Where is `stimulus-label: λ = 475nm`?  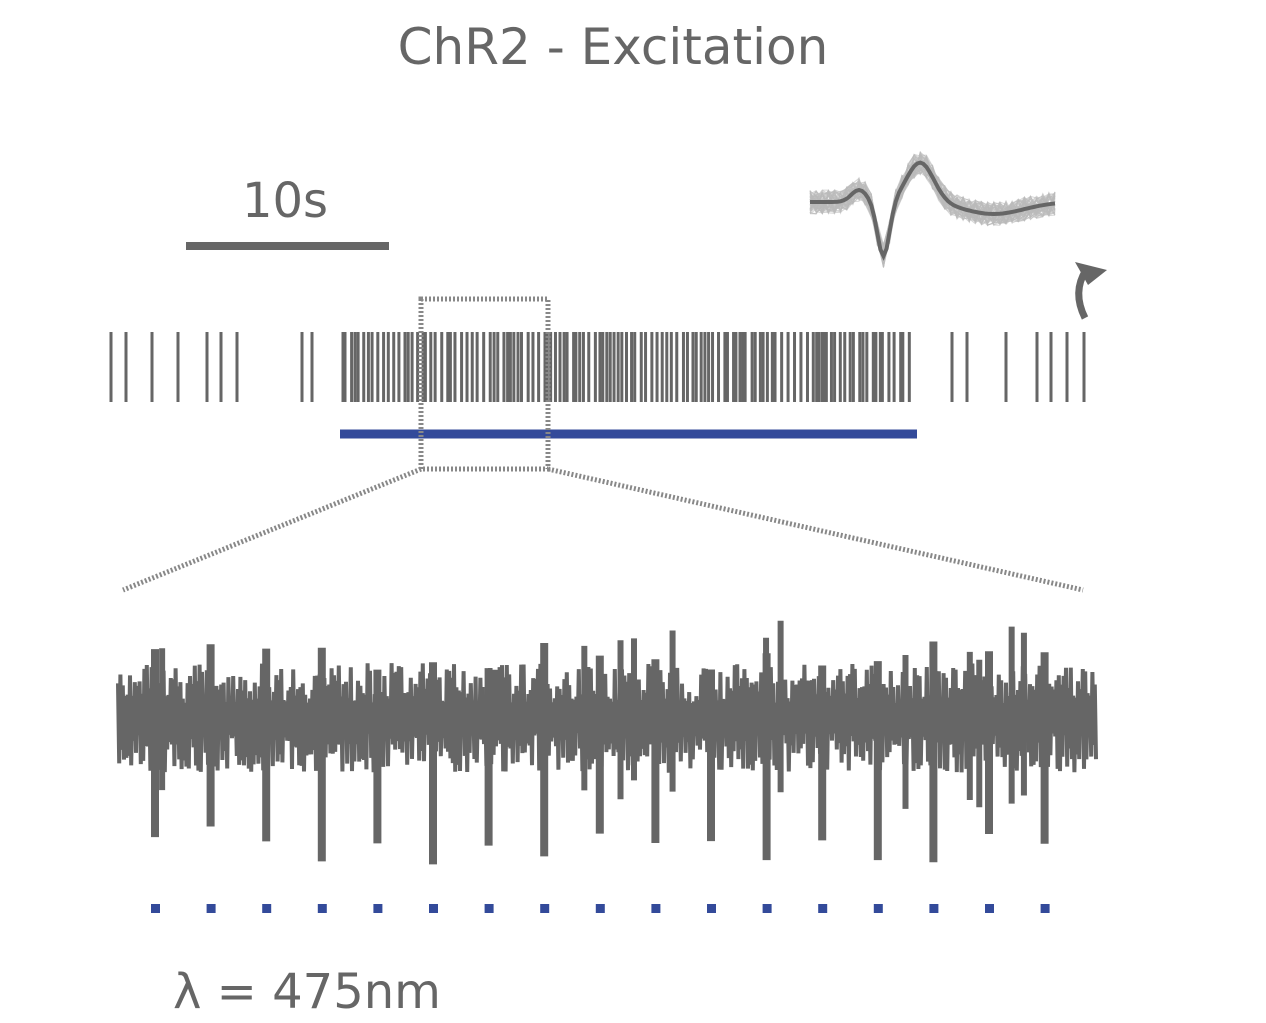
stimulus-label: λ = 475nm is located at coordinates (307, 992).